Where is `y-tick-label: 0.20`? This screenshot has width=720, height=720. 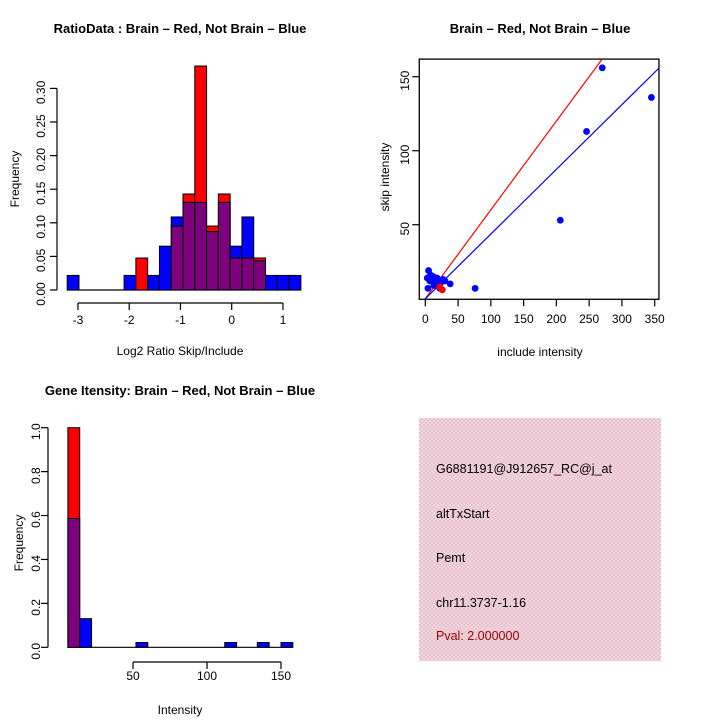
y-tick-label: 0.20 is located at coordinates (41, 160).